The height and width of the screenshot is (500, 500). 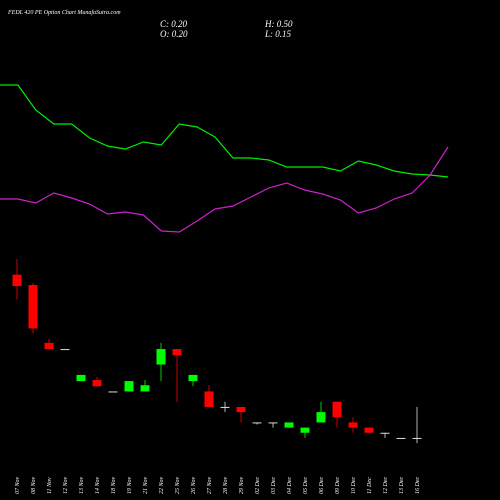 I want to click on x-tick-label: 10 Dec, so click(x=354, y=485).